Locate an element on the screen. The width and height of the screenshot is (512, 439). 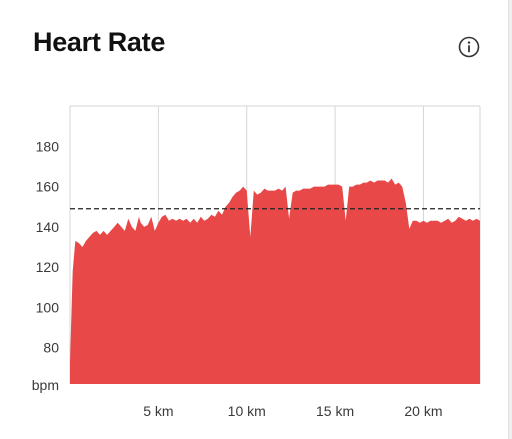
y-tick-label: 100 is located at coordinates (48, 307).